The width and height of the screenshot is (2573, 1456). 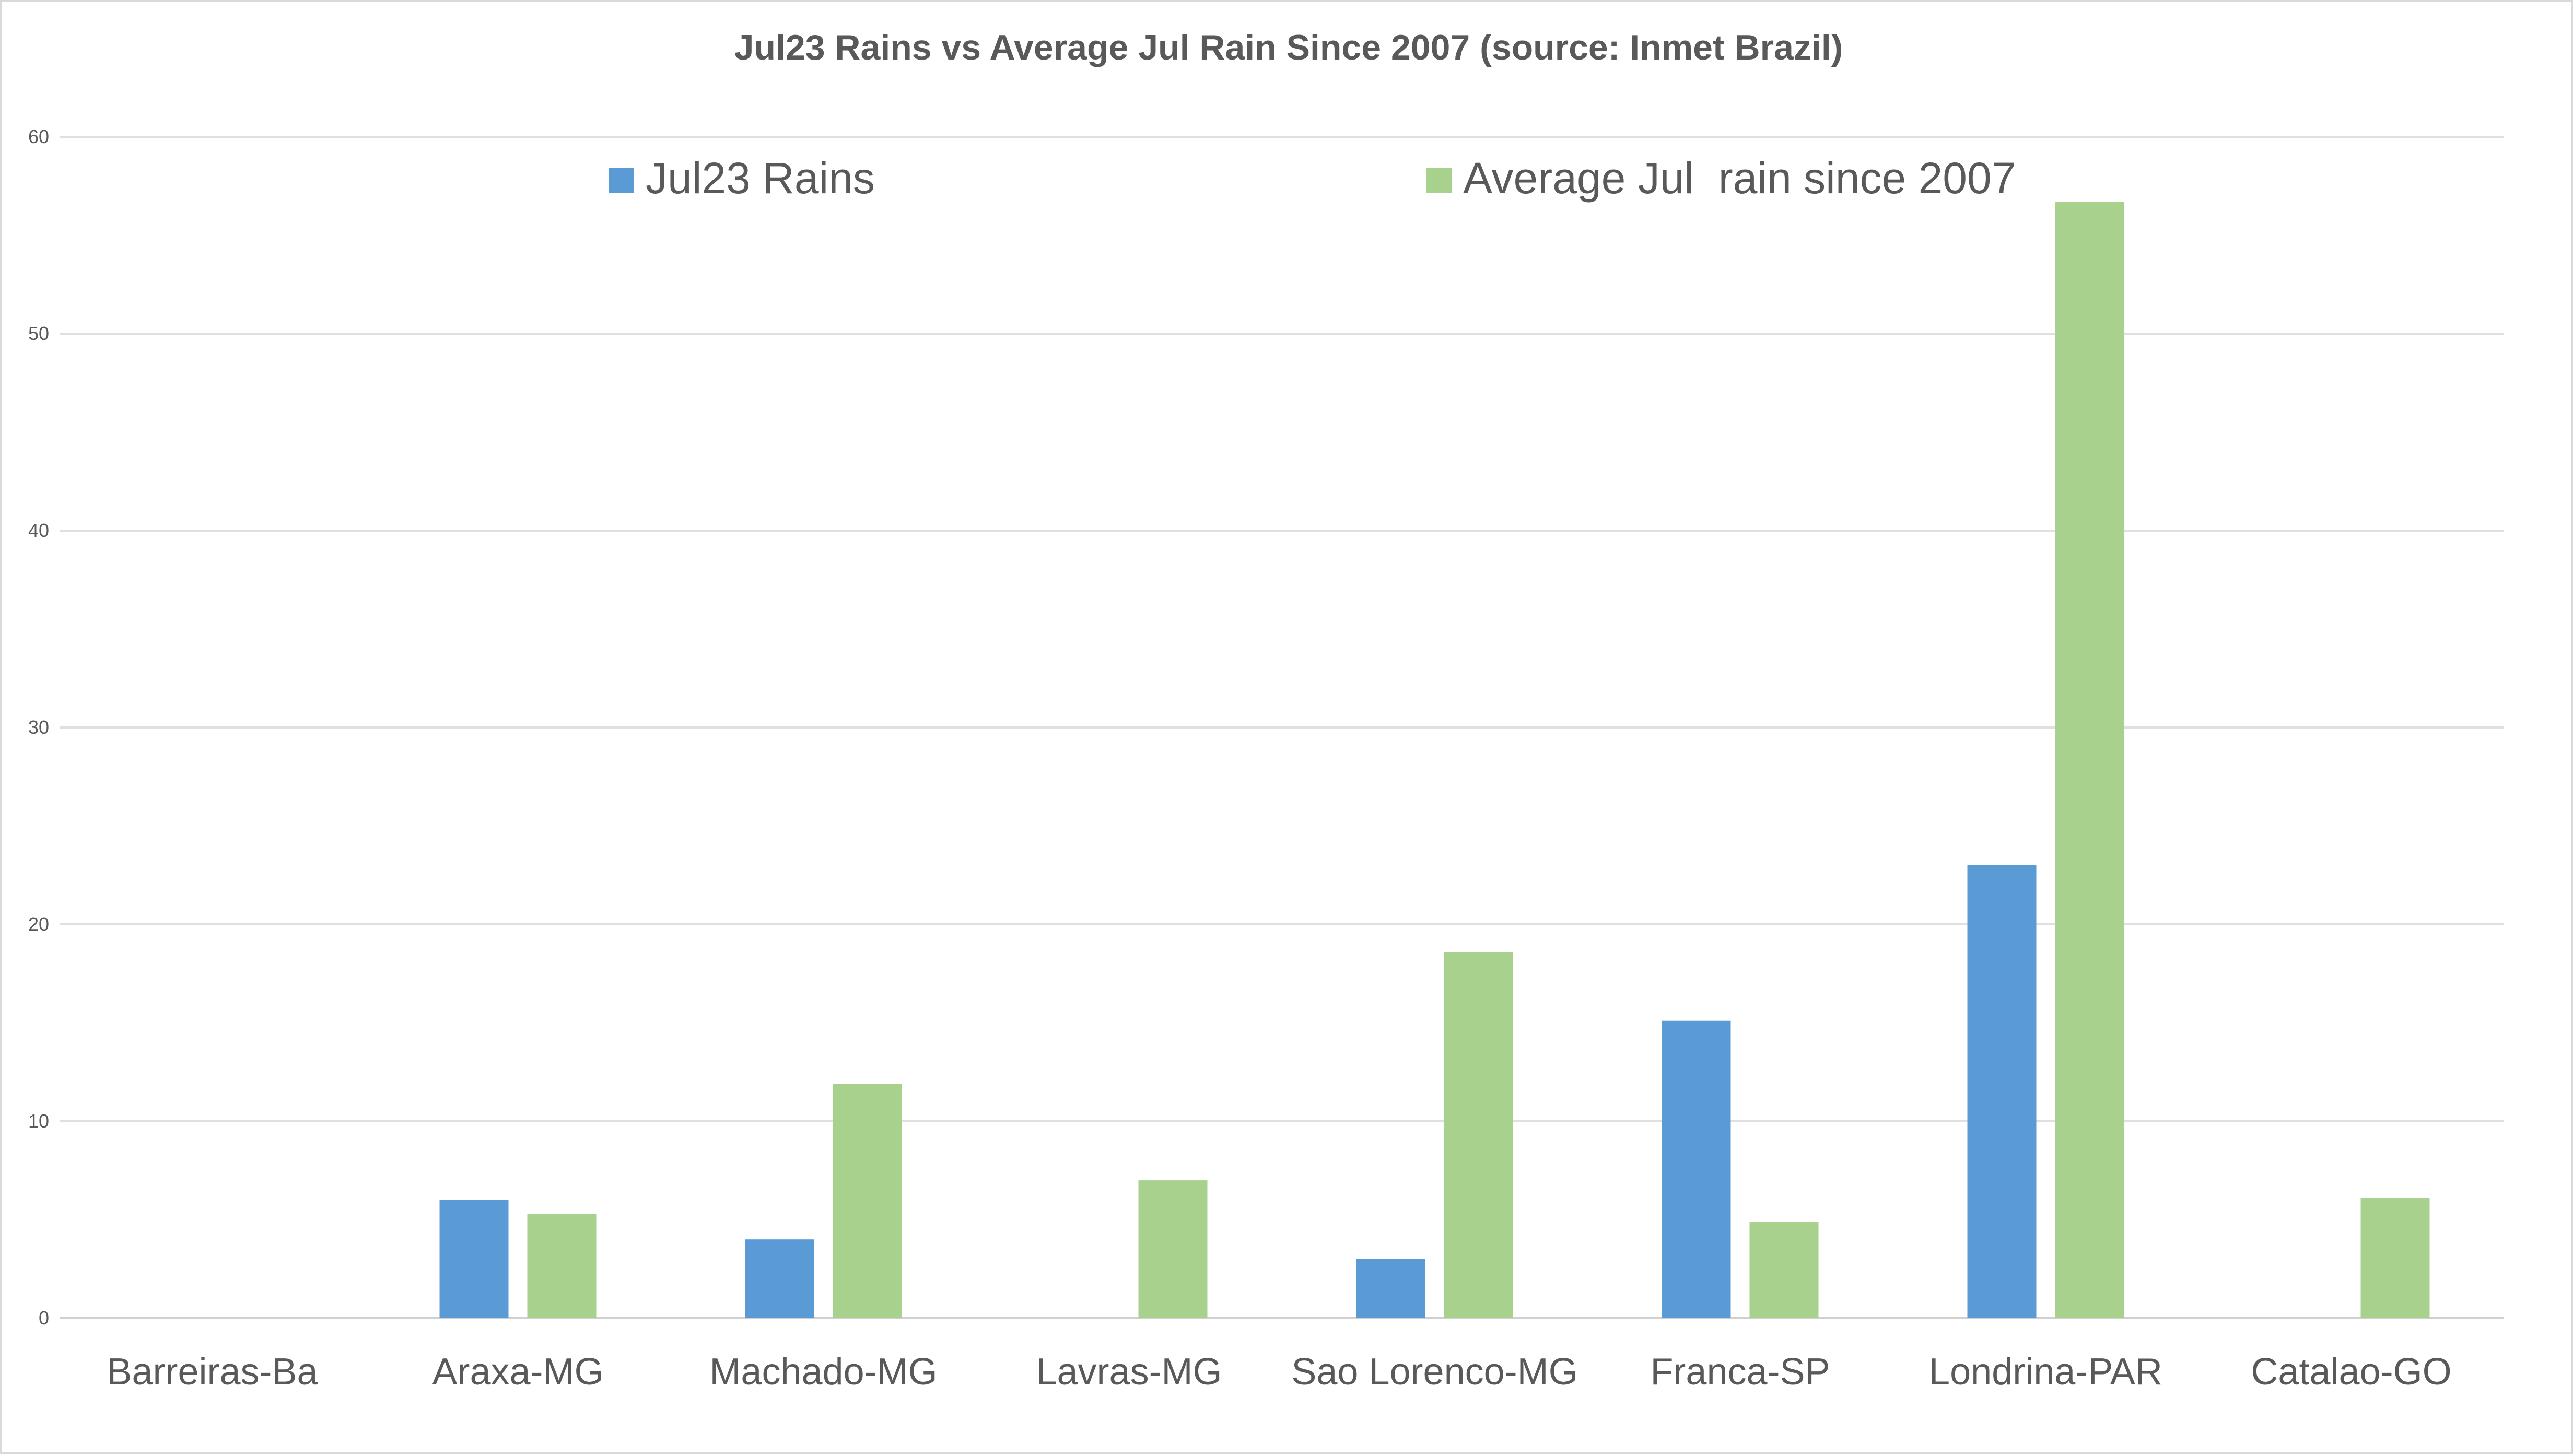 I want to click on y-tick-label: 50, so click(x=38, y=333).